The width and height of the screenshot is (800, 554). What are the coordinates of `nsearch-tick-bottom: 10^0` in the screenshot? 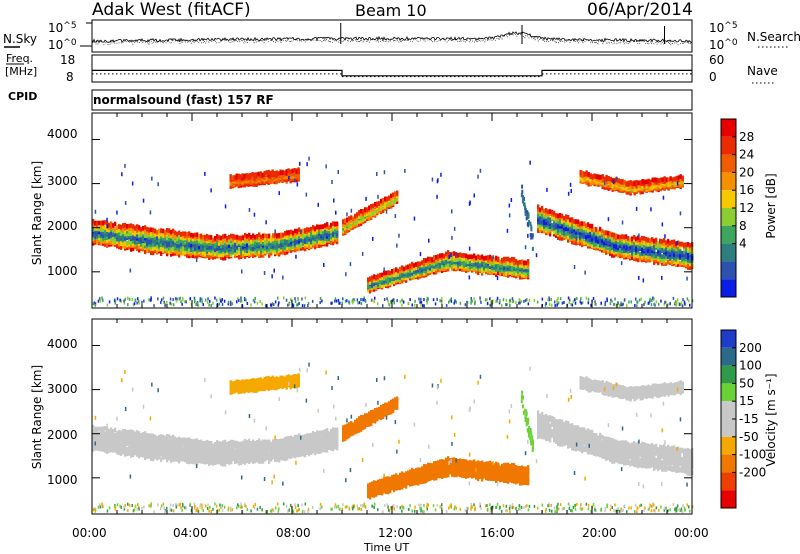 It's located at (723, 45).